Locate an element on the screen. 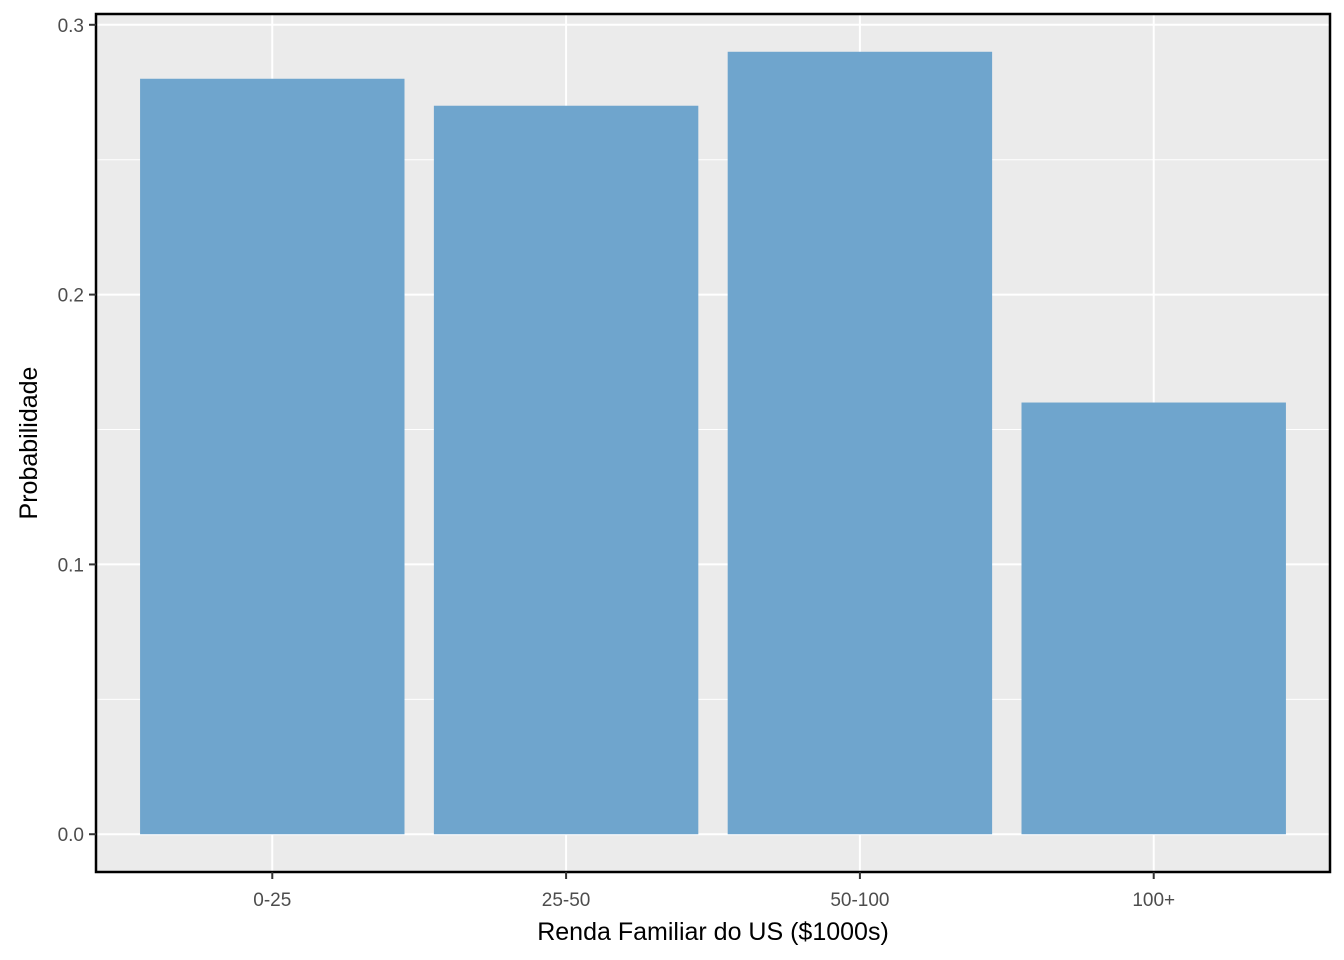  y-tick-label: 0.3 is located at coordinates (71, 26).